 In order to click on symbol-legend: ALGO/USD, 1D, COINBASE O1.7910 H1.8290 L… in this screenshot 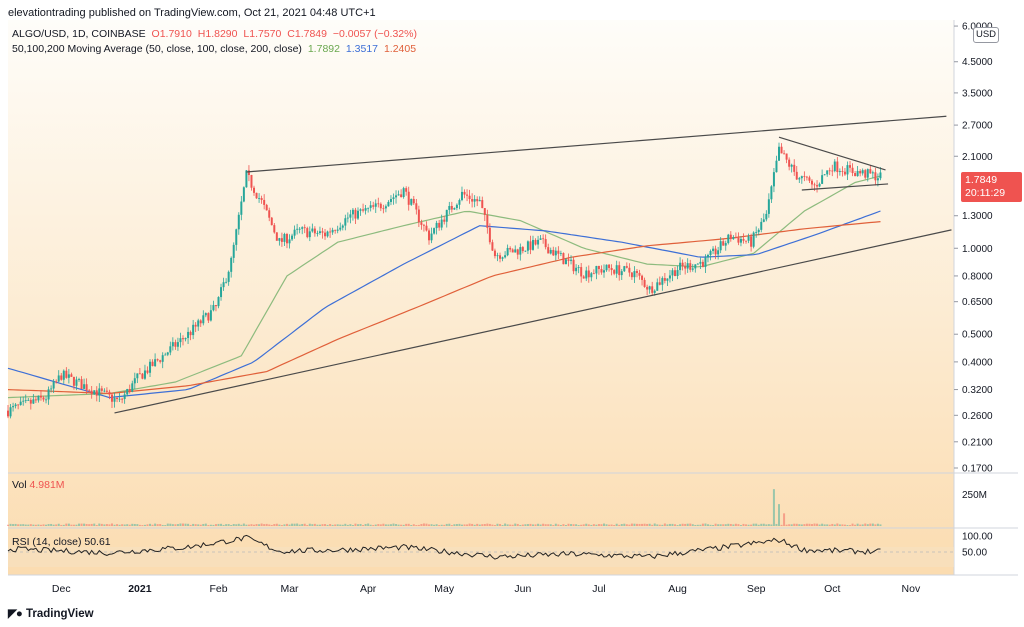, I will do `click(216, 34)`.